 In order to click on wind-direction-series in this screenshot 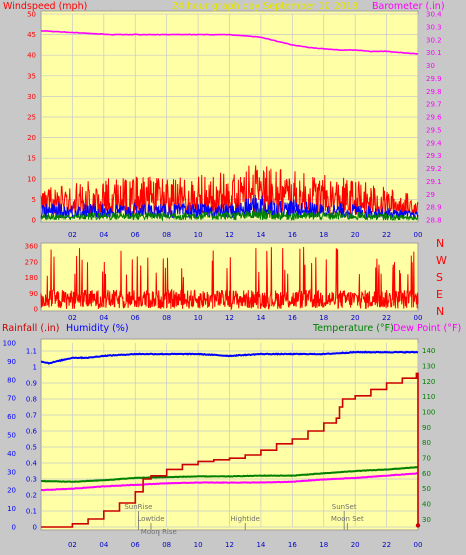, I will do `click(229, 278)`.